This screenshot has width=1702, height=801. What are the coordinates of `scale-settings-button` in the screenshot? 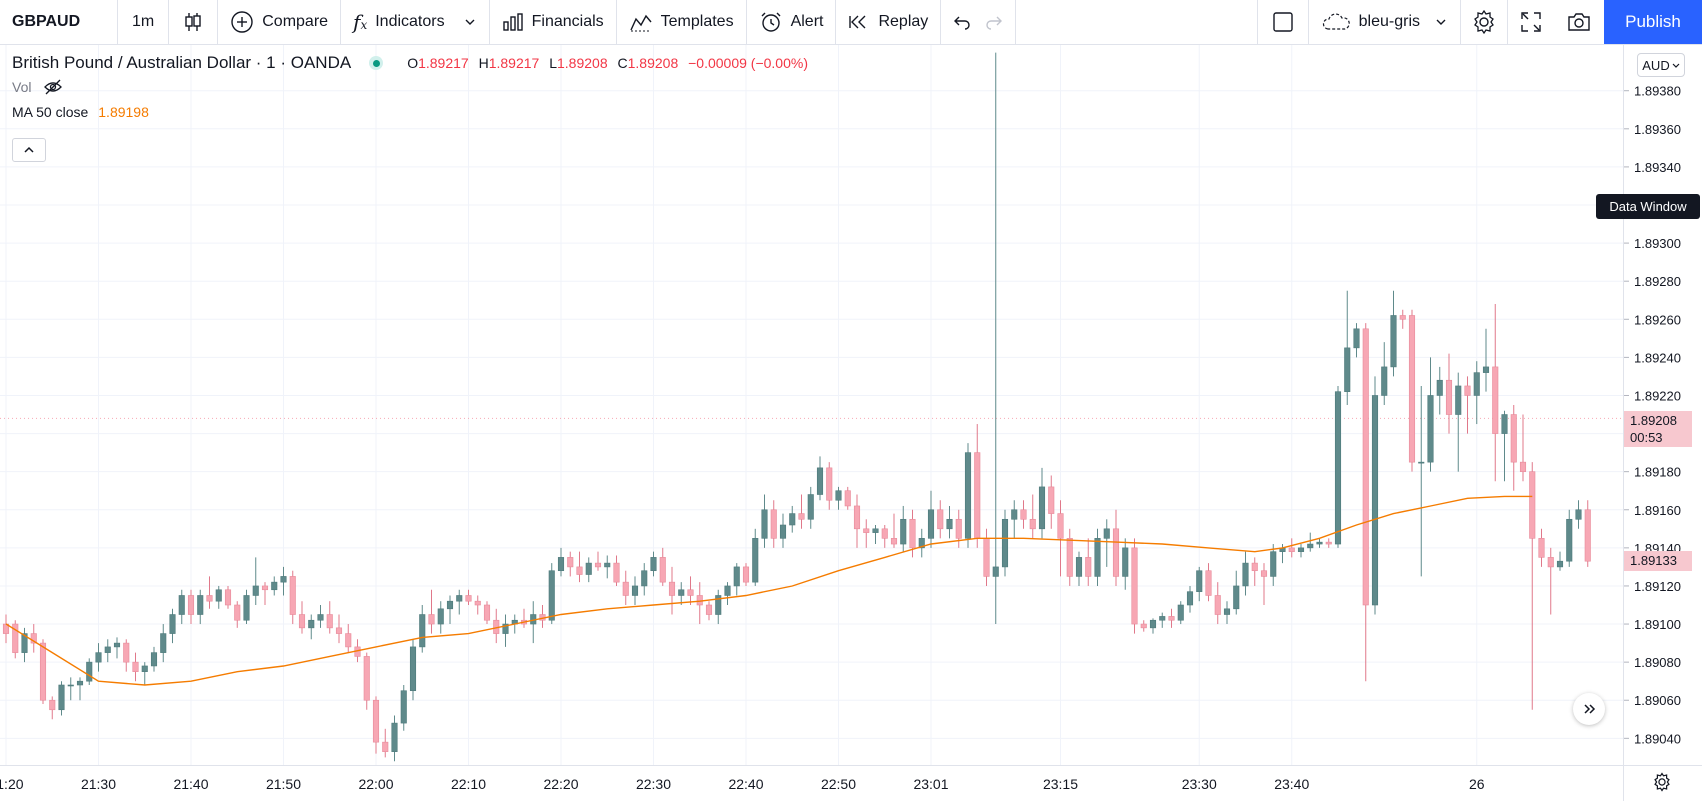 It's located at (1662, 782).